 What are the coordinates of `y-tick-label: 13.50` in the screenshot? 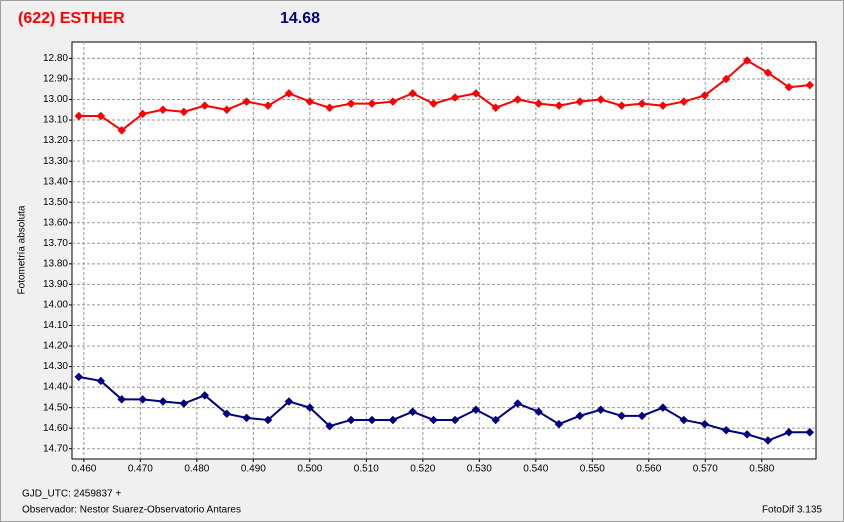 It's located at (55, 202).